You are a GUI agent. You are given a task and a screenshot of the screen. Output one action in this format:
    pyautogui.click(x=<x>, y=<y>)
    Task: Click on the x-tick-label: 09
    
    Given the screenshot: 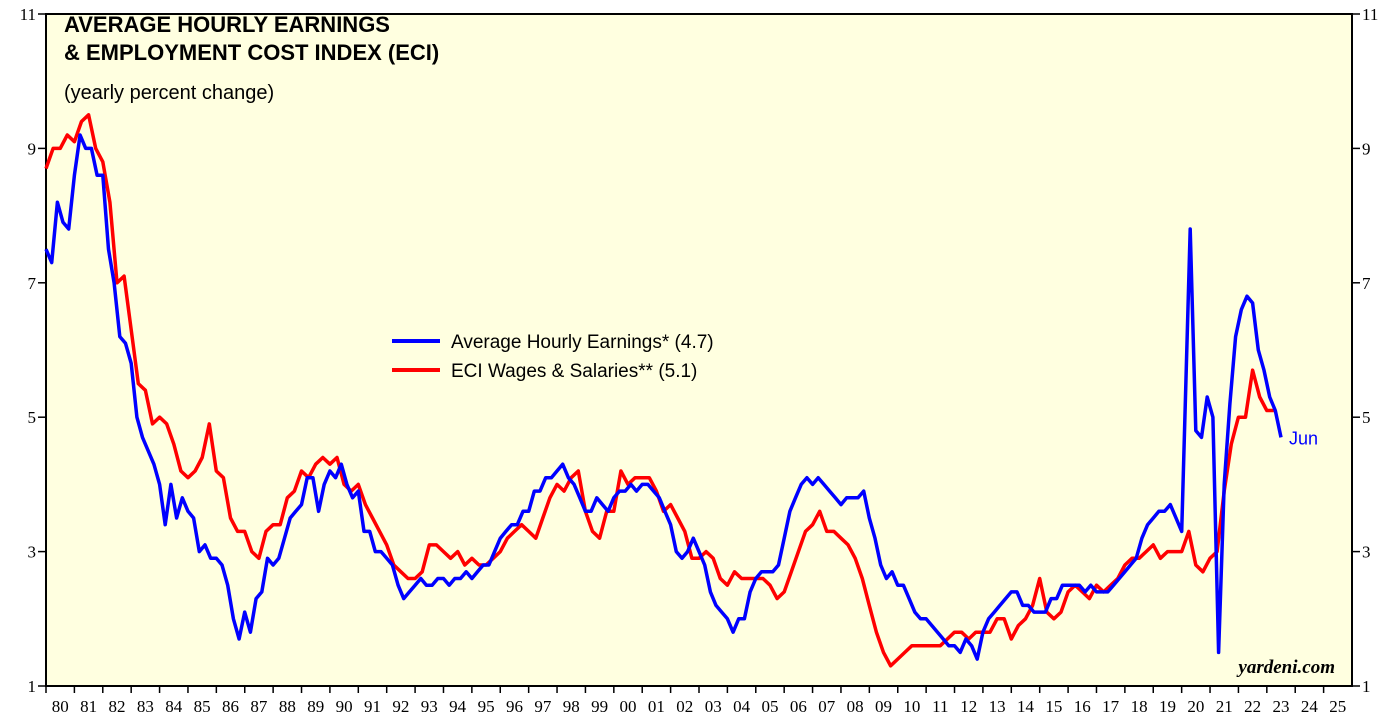 What is the action you would take?
    pyautogui.click(x=883, y=706)
    